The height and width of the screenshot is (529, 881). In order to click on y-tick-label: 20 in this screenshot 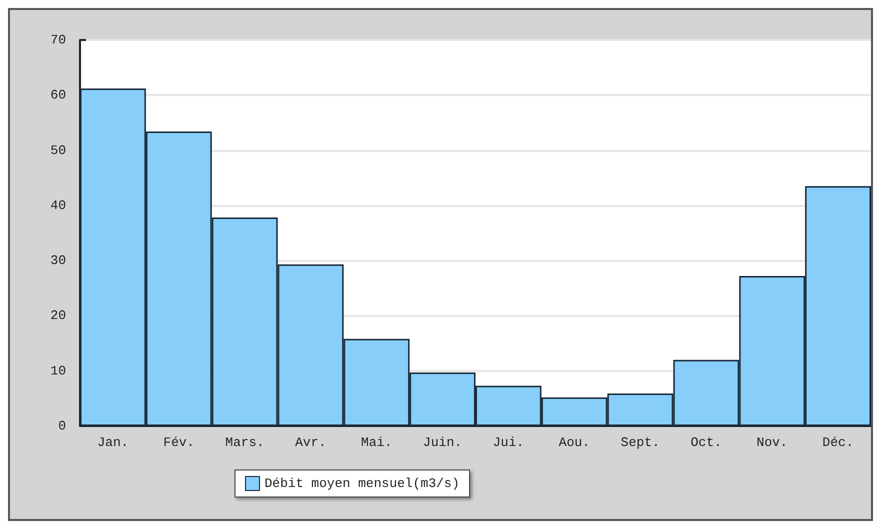, I will do `click(58, 316)`.